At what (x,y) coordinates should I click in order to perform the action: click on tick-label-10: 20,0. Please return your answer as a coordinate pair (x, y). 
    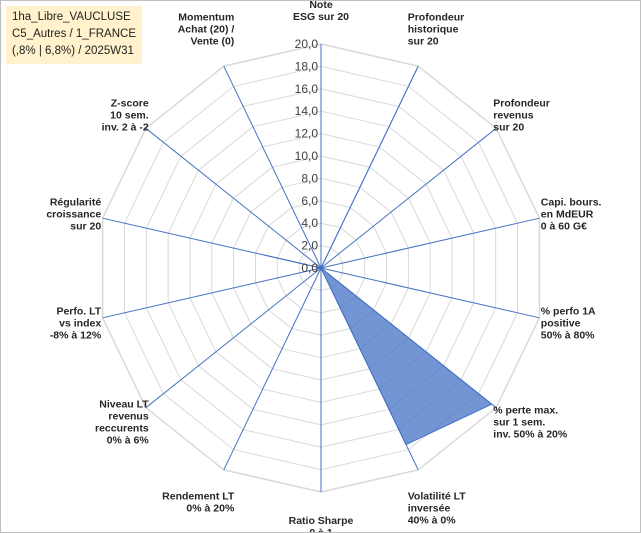
    Looking at the image, I should click on (307, 44).